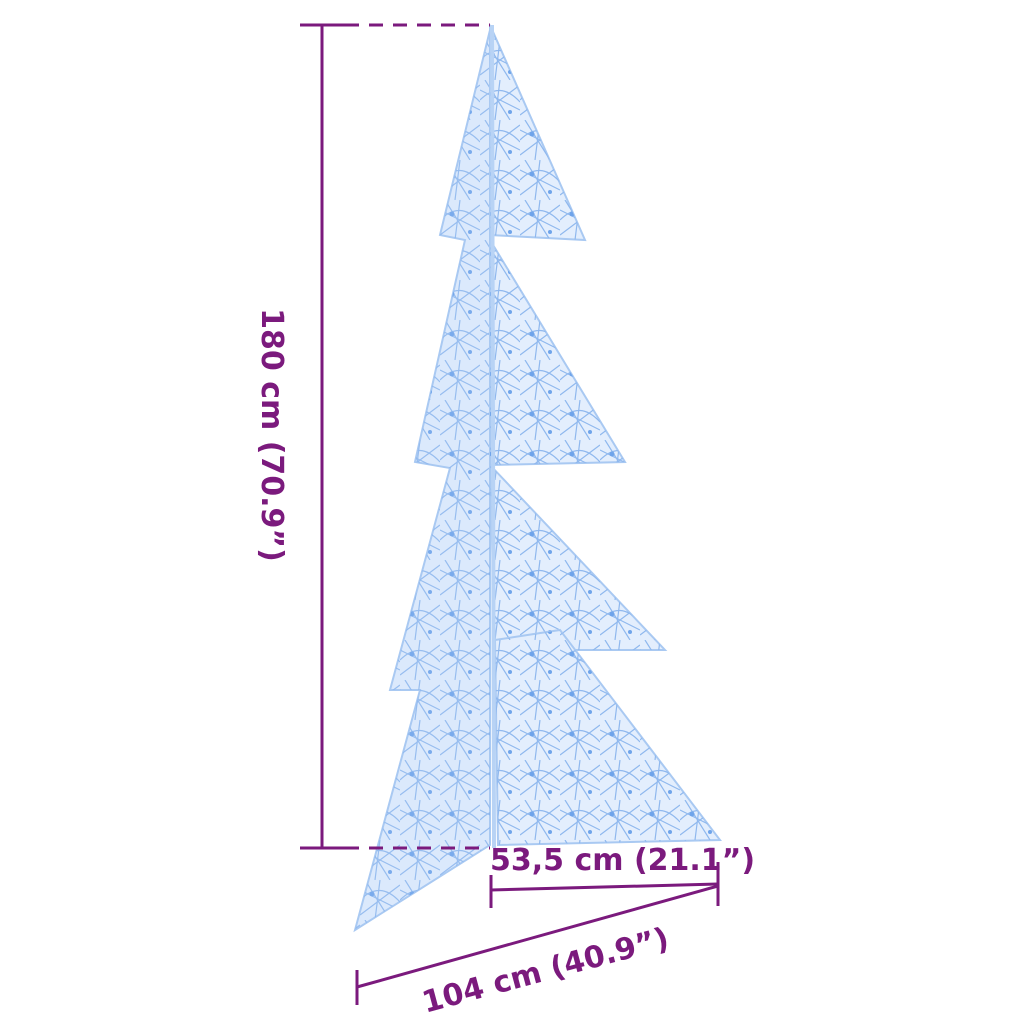  Describe the element at coordinates (395, 436) in the screenshot. I see `height-dimension` at that location.